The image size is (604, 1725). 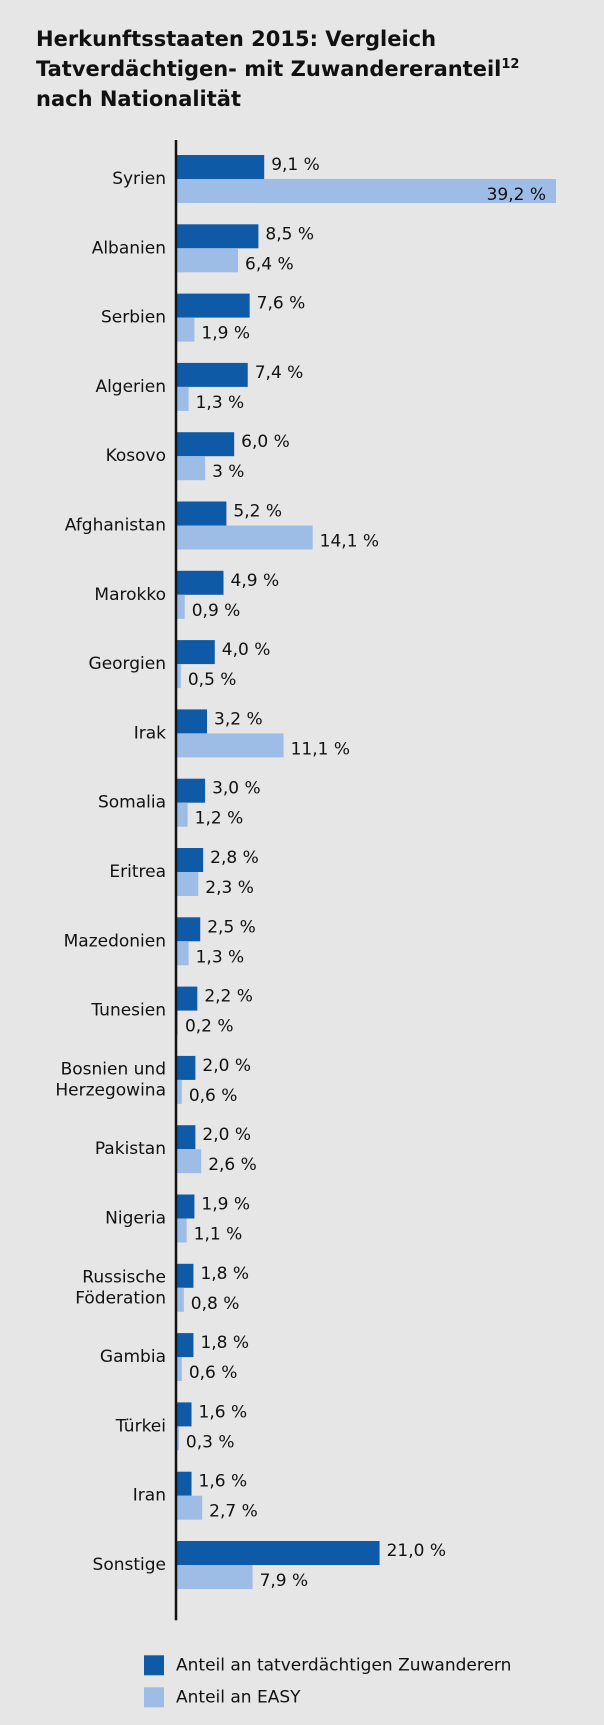 What do you see at coordinates (129, 248) in the screenshot?
I see `category-label: Albanien` at bounding box center [129, 248].